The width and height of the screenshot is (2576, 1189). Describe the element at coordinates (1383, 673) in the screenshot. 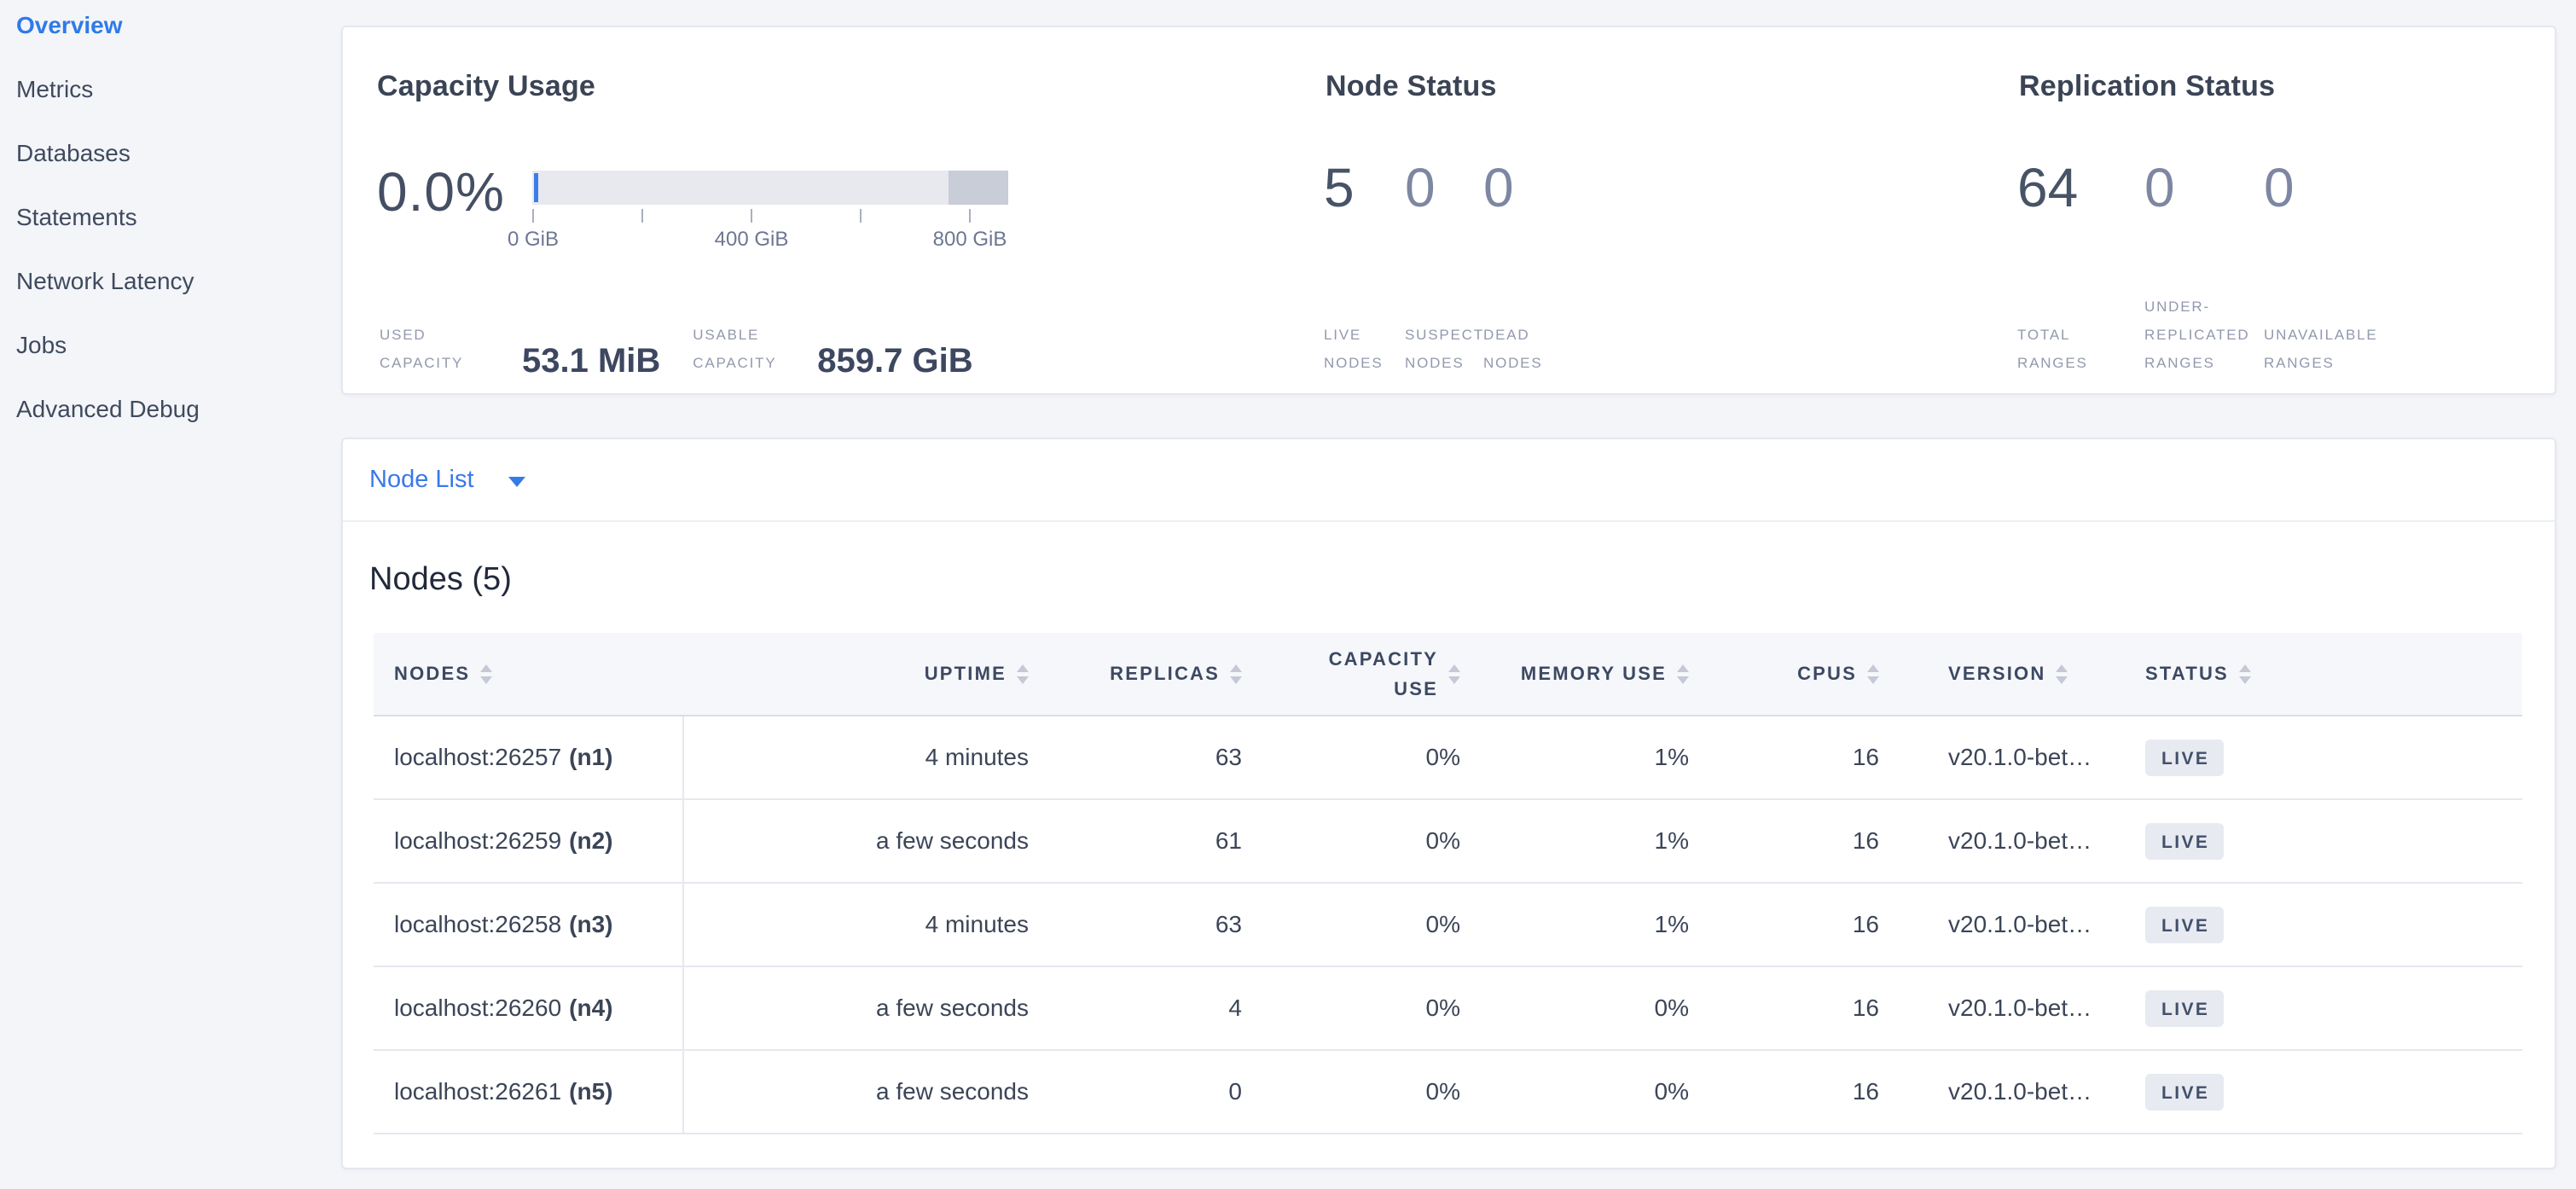

I see `column-label: CAPACITY USE` at that location.